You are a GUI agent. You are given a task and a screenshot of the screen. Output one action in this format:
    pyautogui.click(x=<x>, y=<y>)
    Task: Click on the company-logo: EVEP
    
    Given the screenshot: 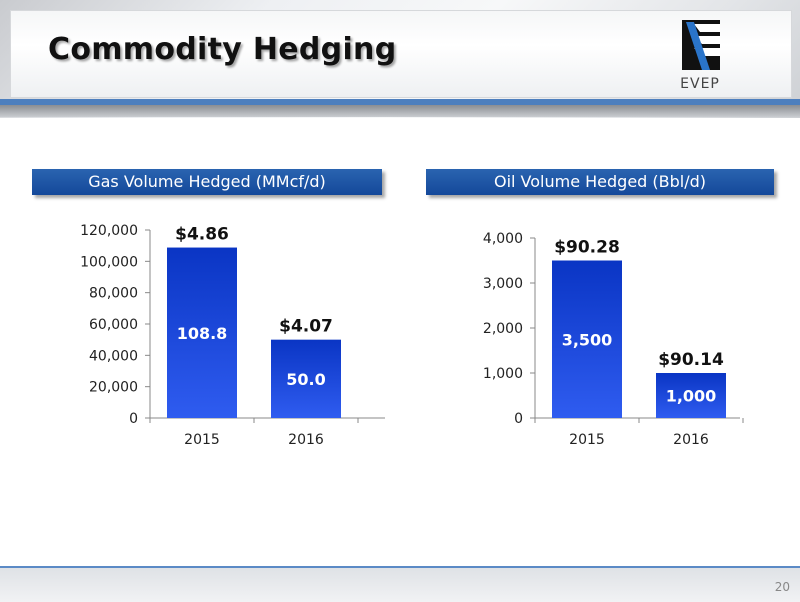 What is the action you would take?
    pyautogui.click(x=700, y=56)
    